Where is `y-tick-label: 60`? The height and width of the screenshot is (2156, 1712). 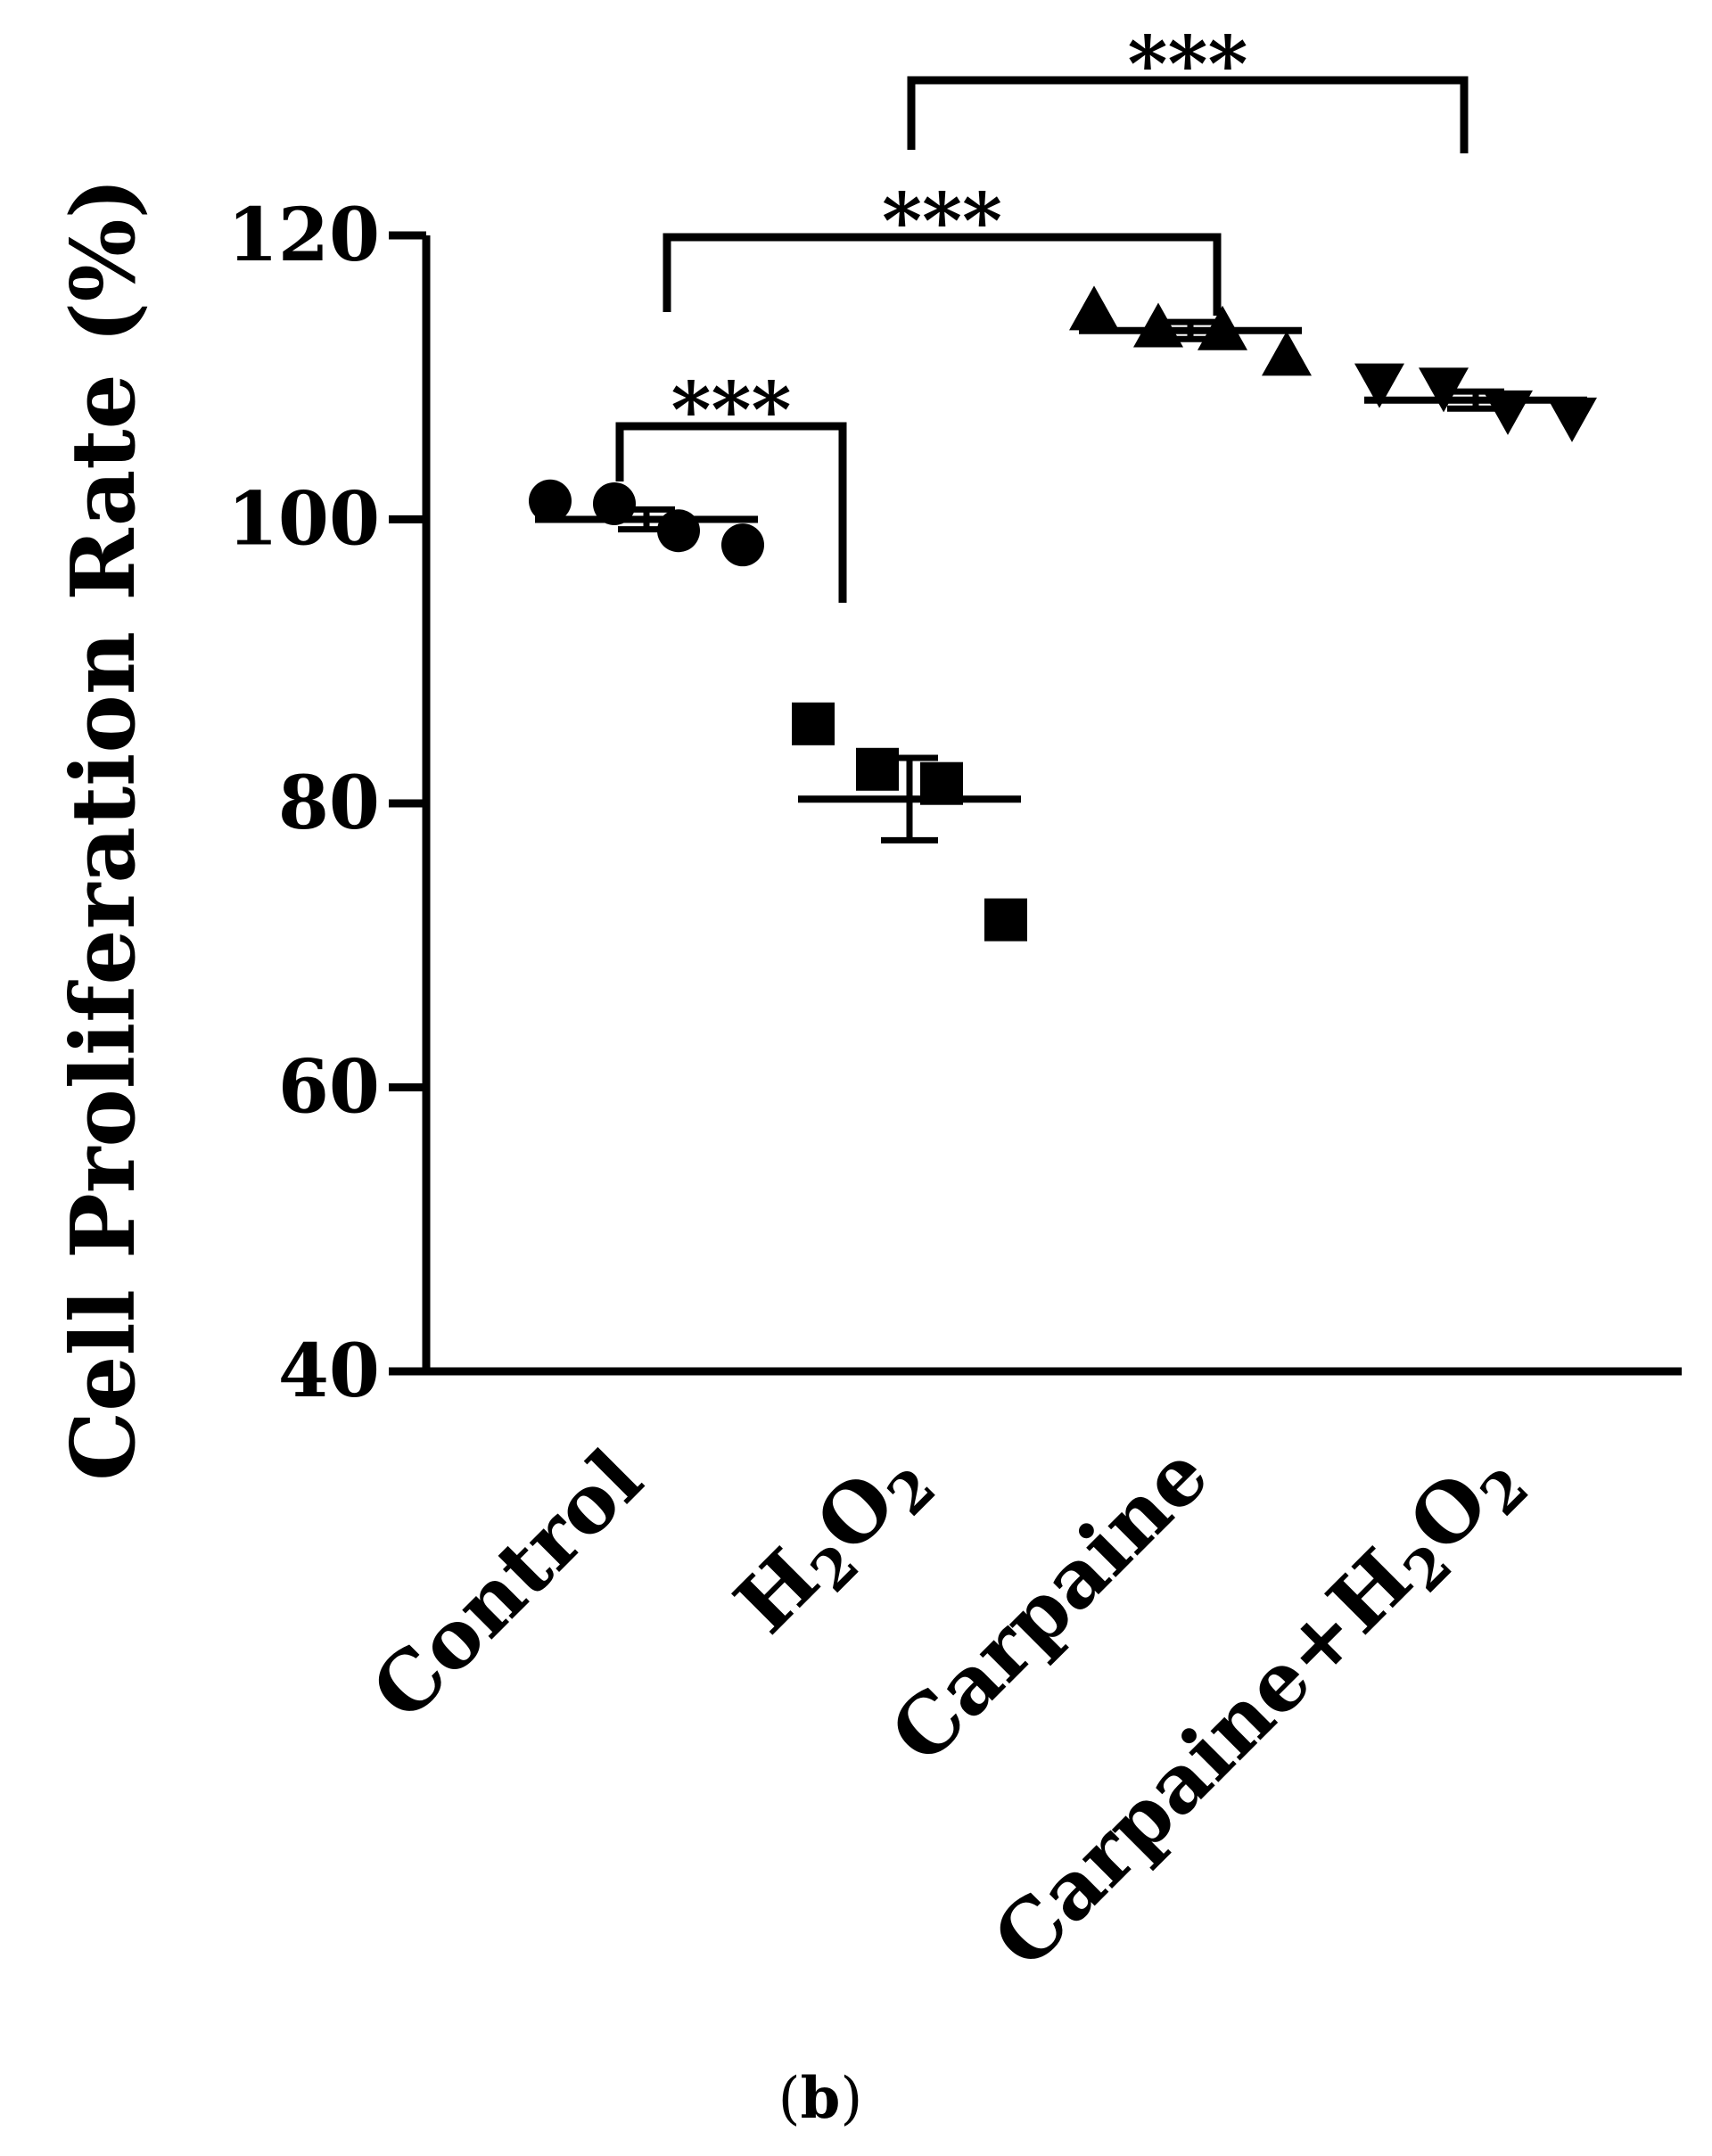
y-tick-label: 60 is located at coordinates (329, 1088).